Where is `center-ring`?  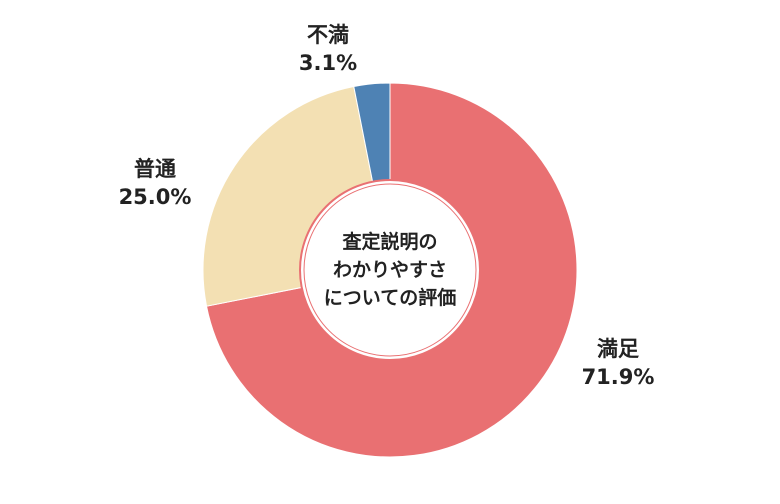
center-ring is located at coordinates (390, 270).